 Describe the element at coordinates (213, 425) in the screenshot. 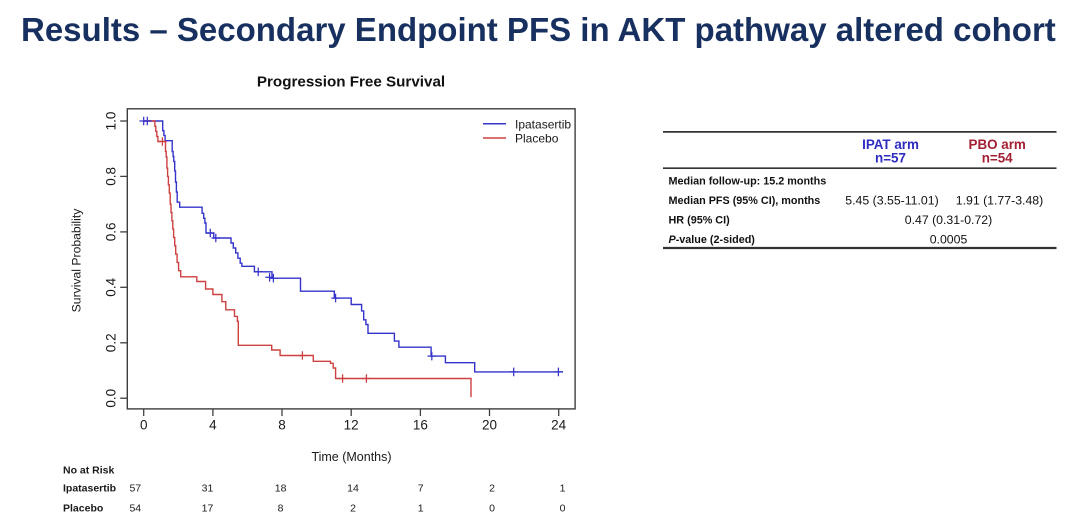

I see `svg-text: 4` at that location.